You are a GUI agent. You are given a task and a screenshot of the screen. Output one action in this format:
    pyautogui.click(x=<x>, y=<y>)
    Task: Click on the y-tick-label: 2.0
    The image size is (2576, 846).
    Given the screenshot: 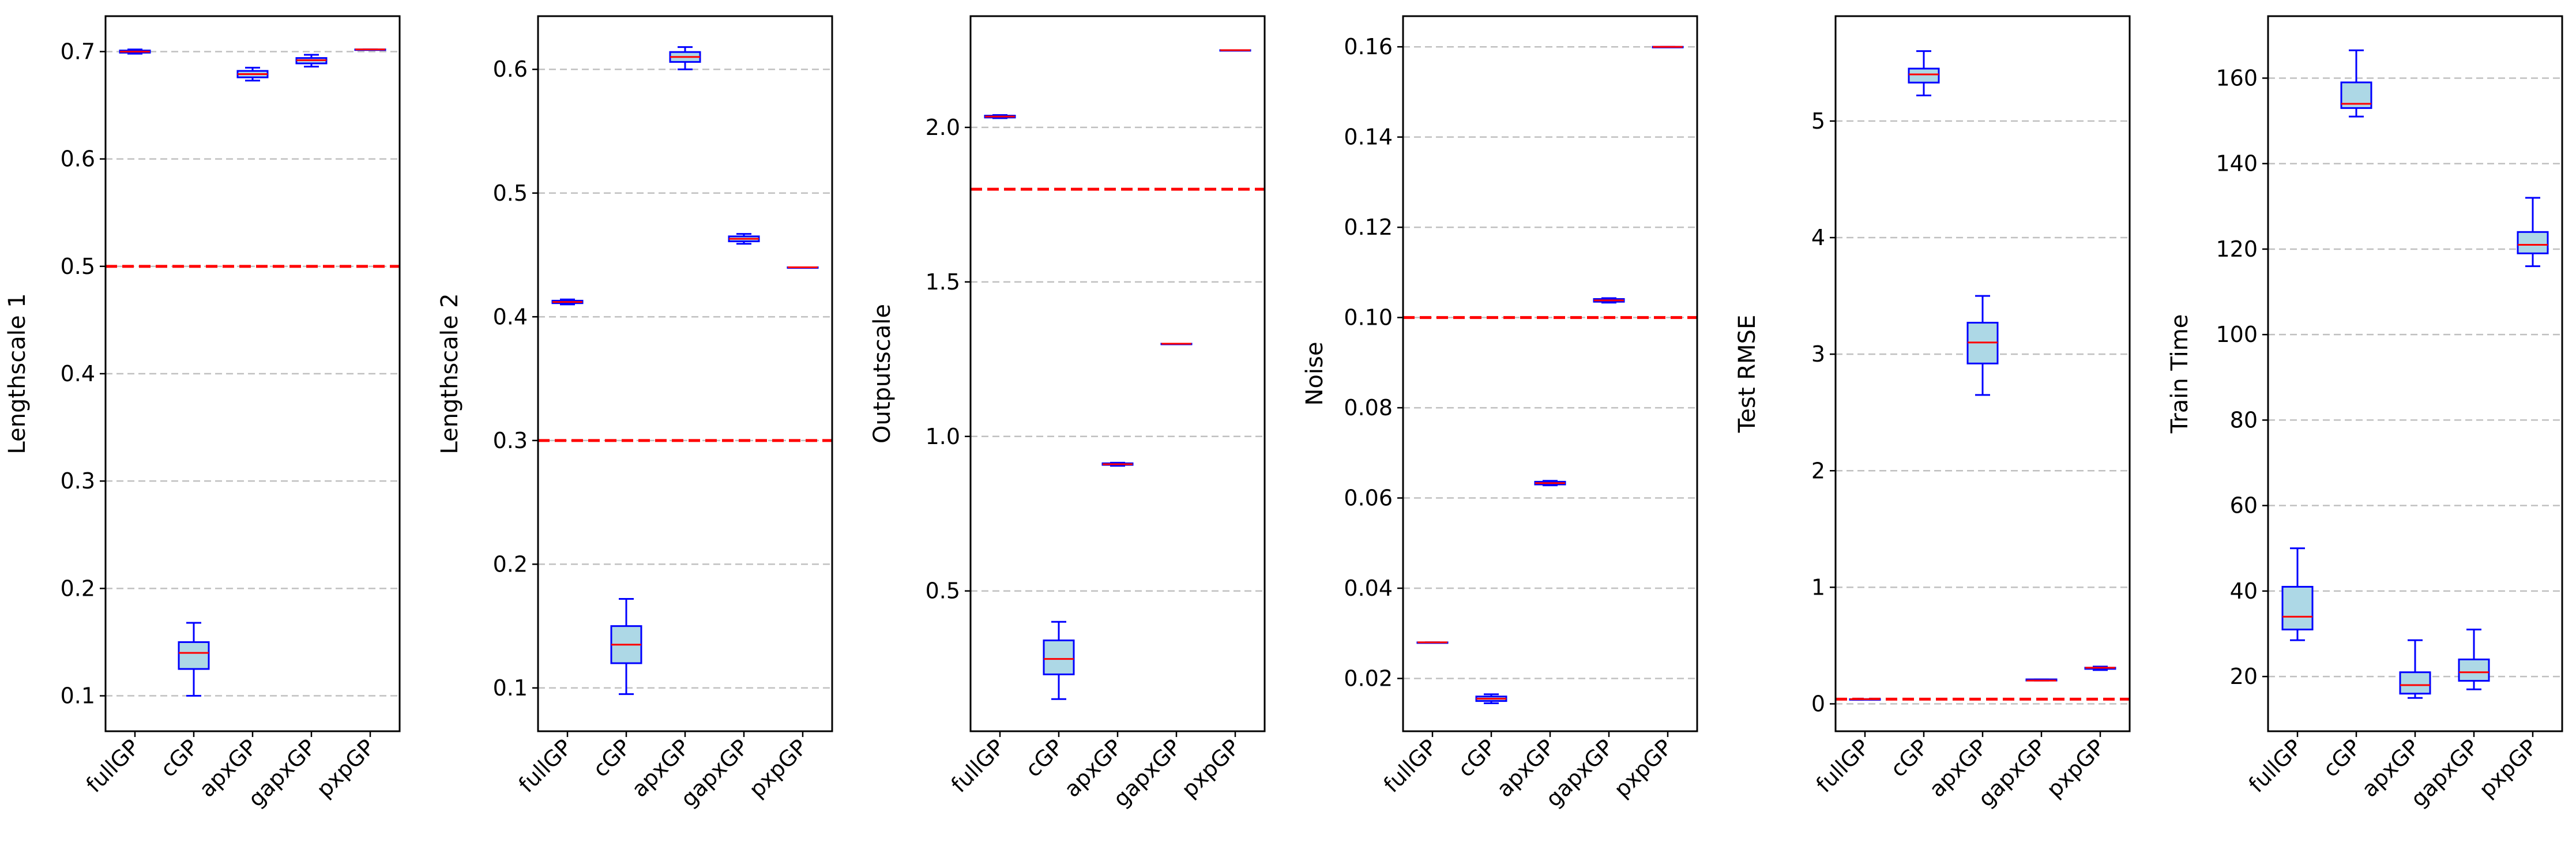 What is the action you would take?
    pyautogui.click(x=943, y=127)
    